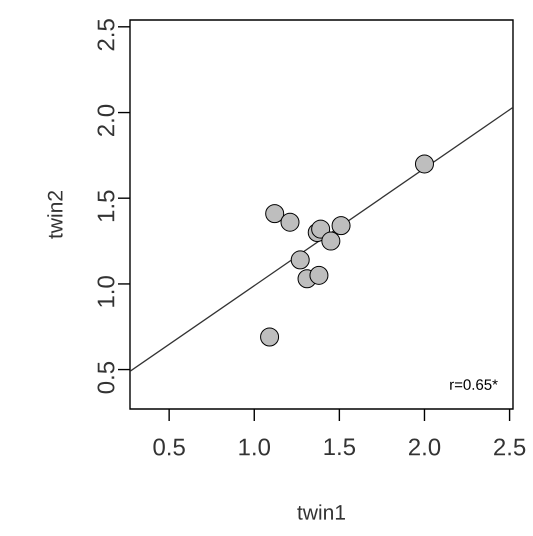  I want to click on x-tick-label: 1.0, so click(254, 447).